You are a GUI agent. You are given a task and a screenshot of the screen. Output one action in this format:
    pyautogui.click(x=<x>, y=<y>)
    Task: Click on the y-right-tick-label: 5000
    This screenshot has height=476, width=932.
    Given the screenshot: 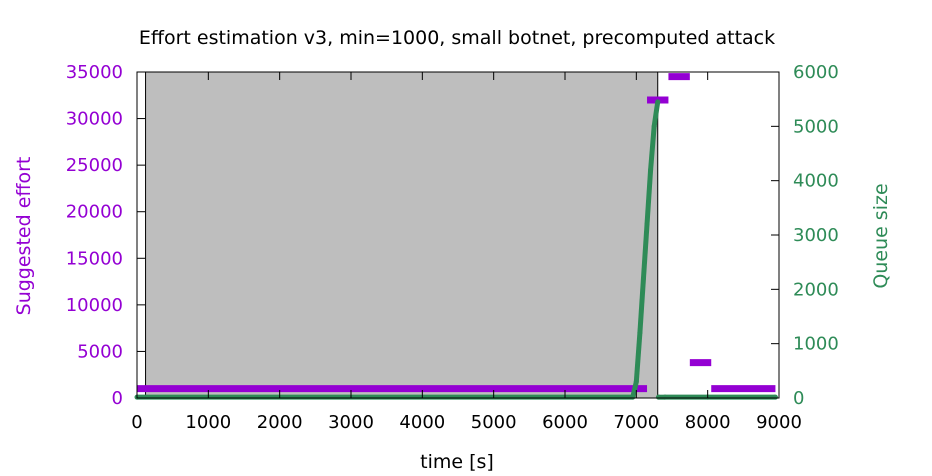 What is the action you would take?
    pyautogui.click(x=816, y=126)
    